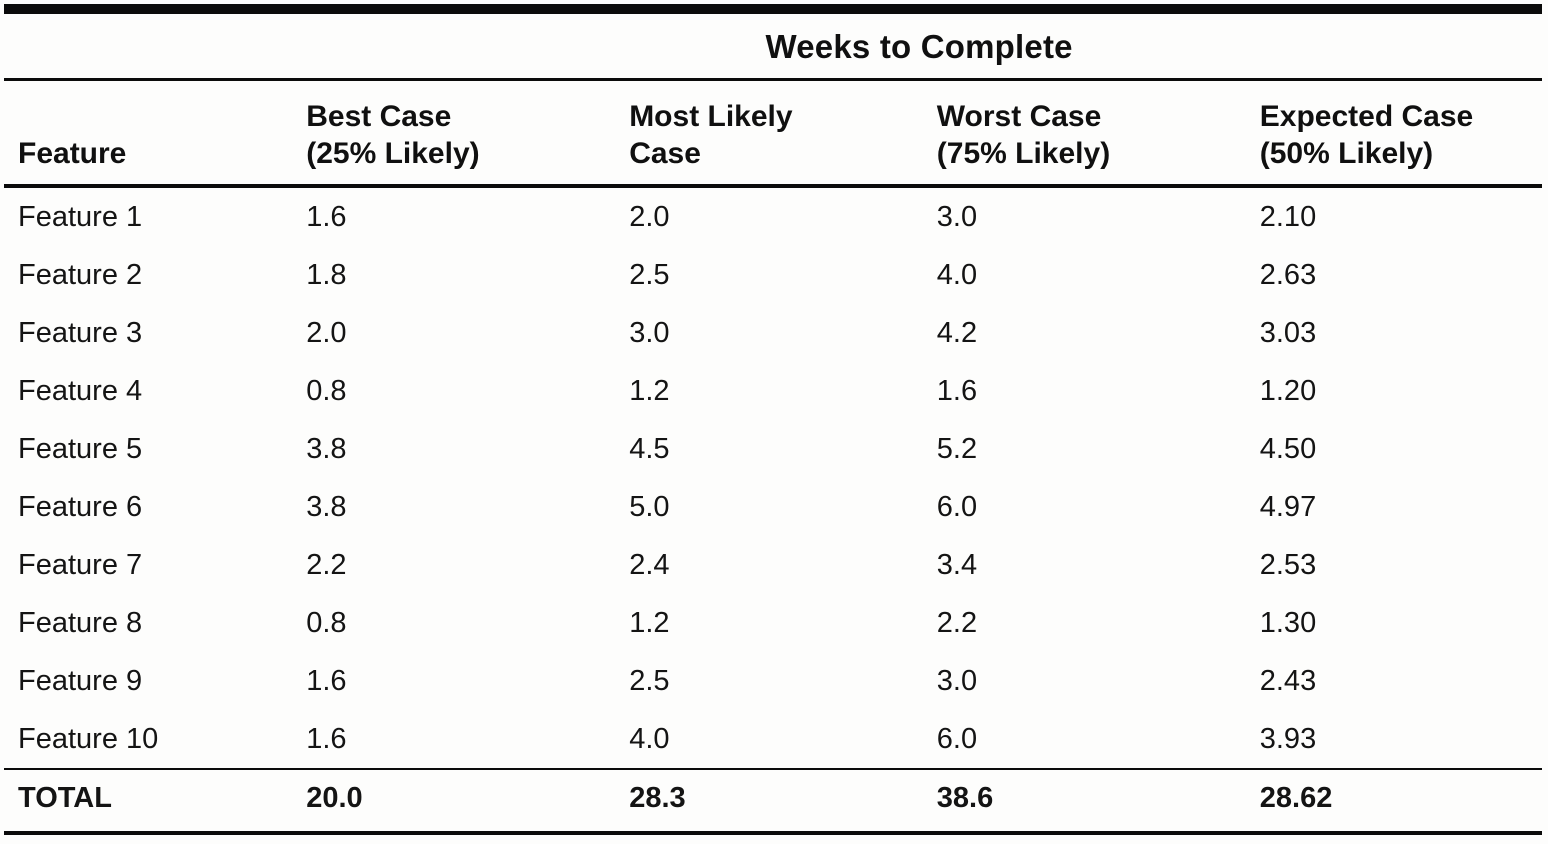  Describe the element at coordinates (773, 507) in the screenshot. I see `table-row: Feature 6 3.8 5.0 6.0 4.97` at that location.